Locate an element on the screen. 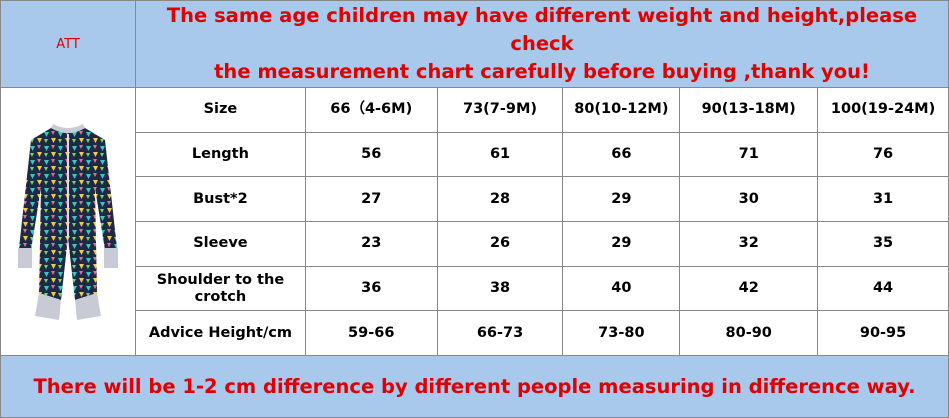 This screenshot has width=949, height=418. table-cell: 56 is located at coordinates (371, 154).